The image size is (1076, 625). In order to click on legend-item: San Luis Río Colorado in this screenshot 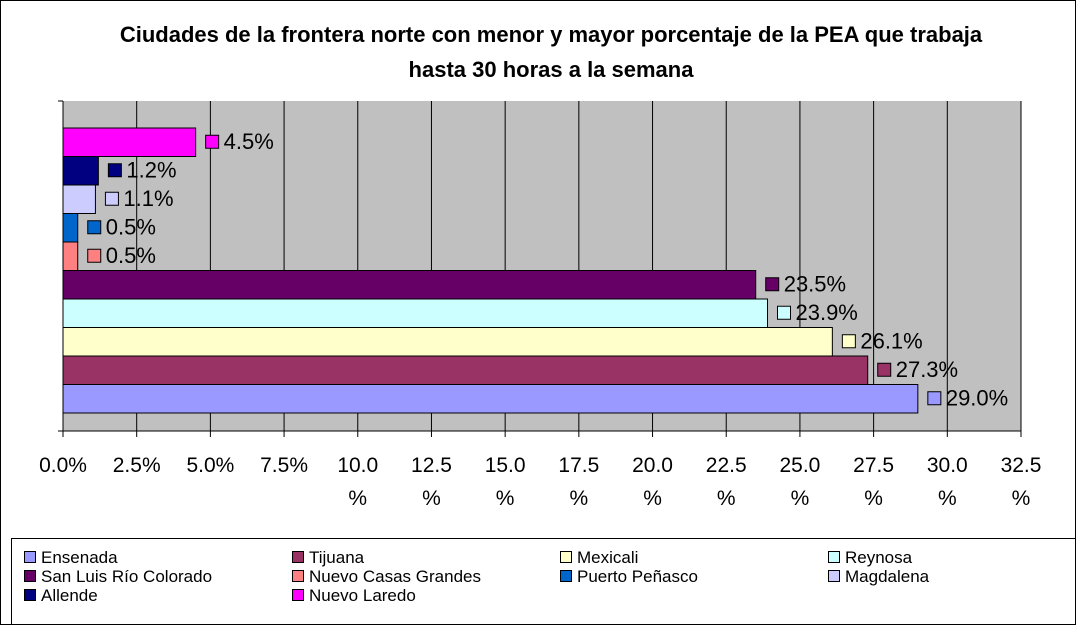, I will do `click(118, 576)`.